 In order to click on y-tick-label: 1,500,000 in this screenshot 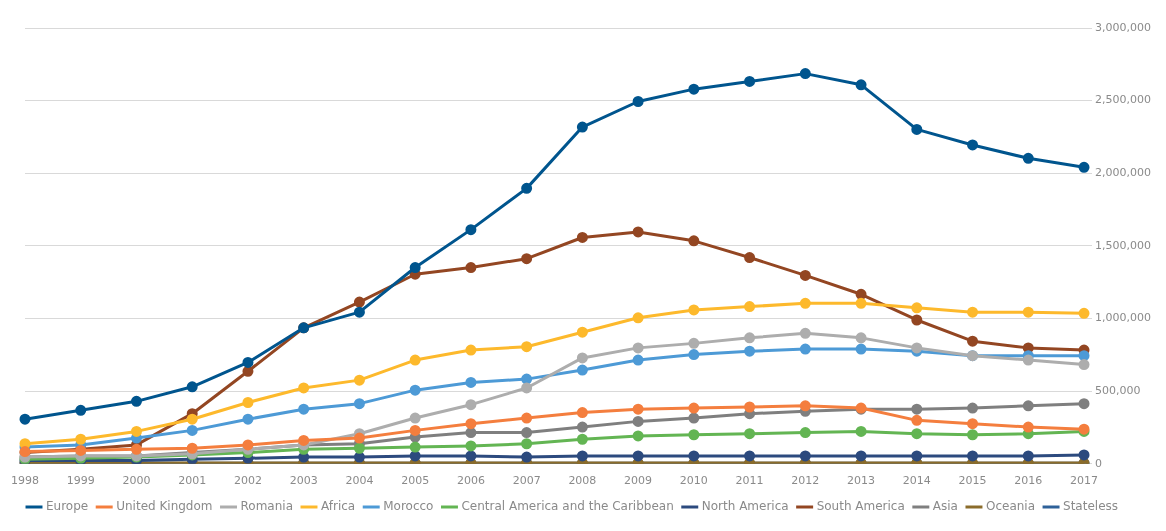, I will do `click(1123, 245)`.